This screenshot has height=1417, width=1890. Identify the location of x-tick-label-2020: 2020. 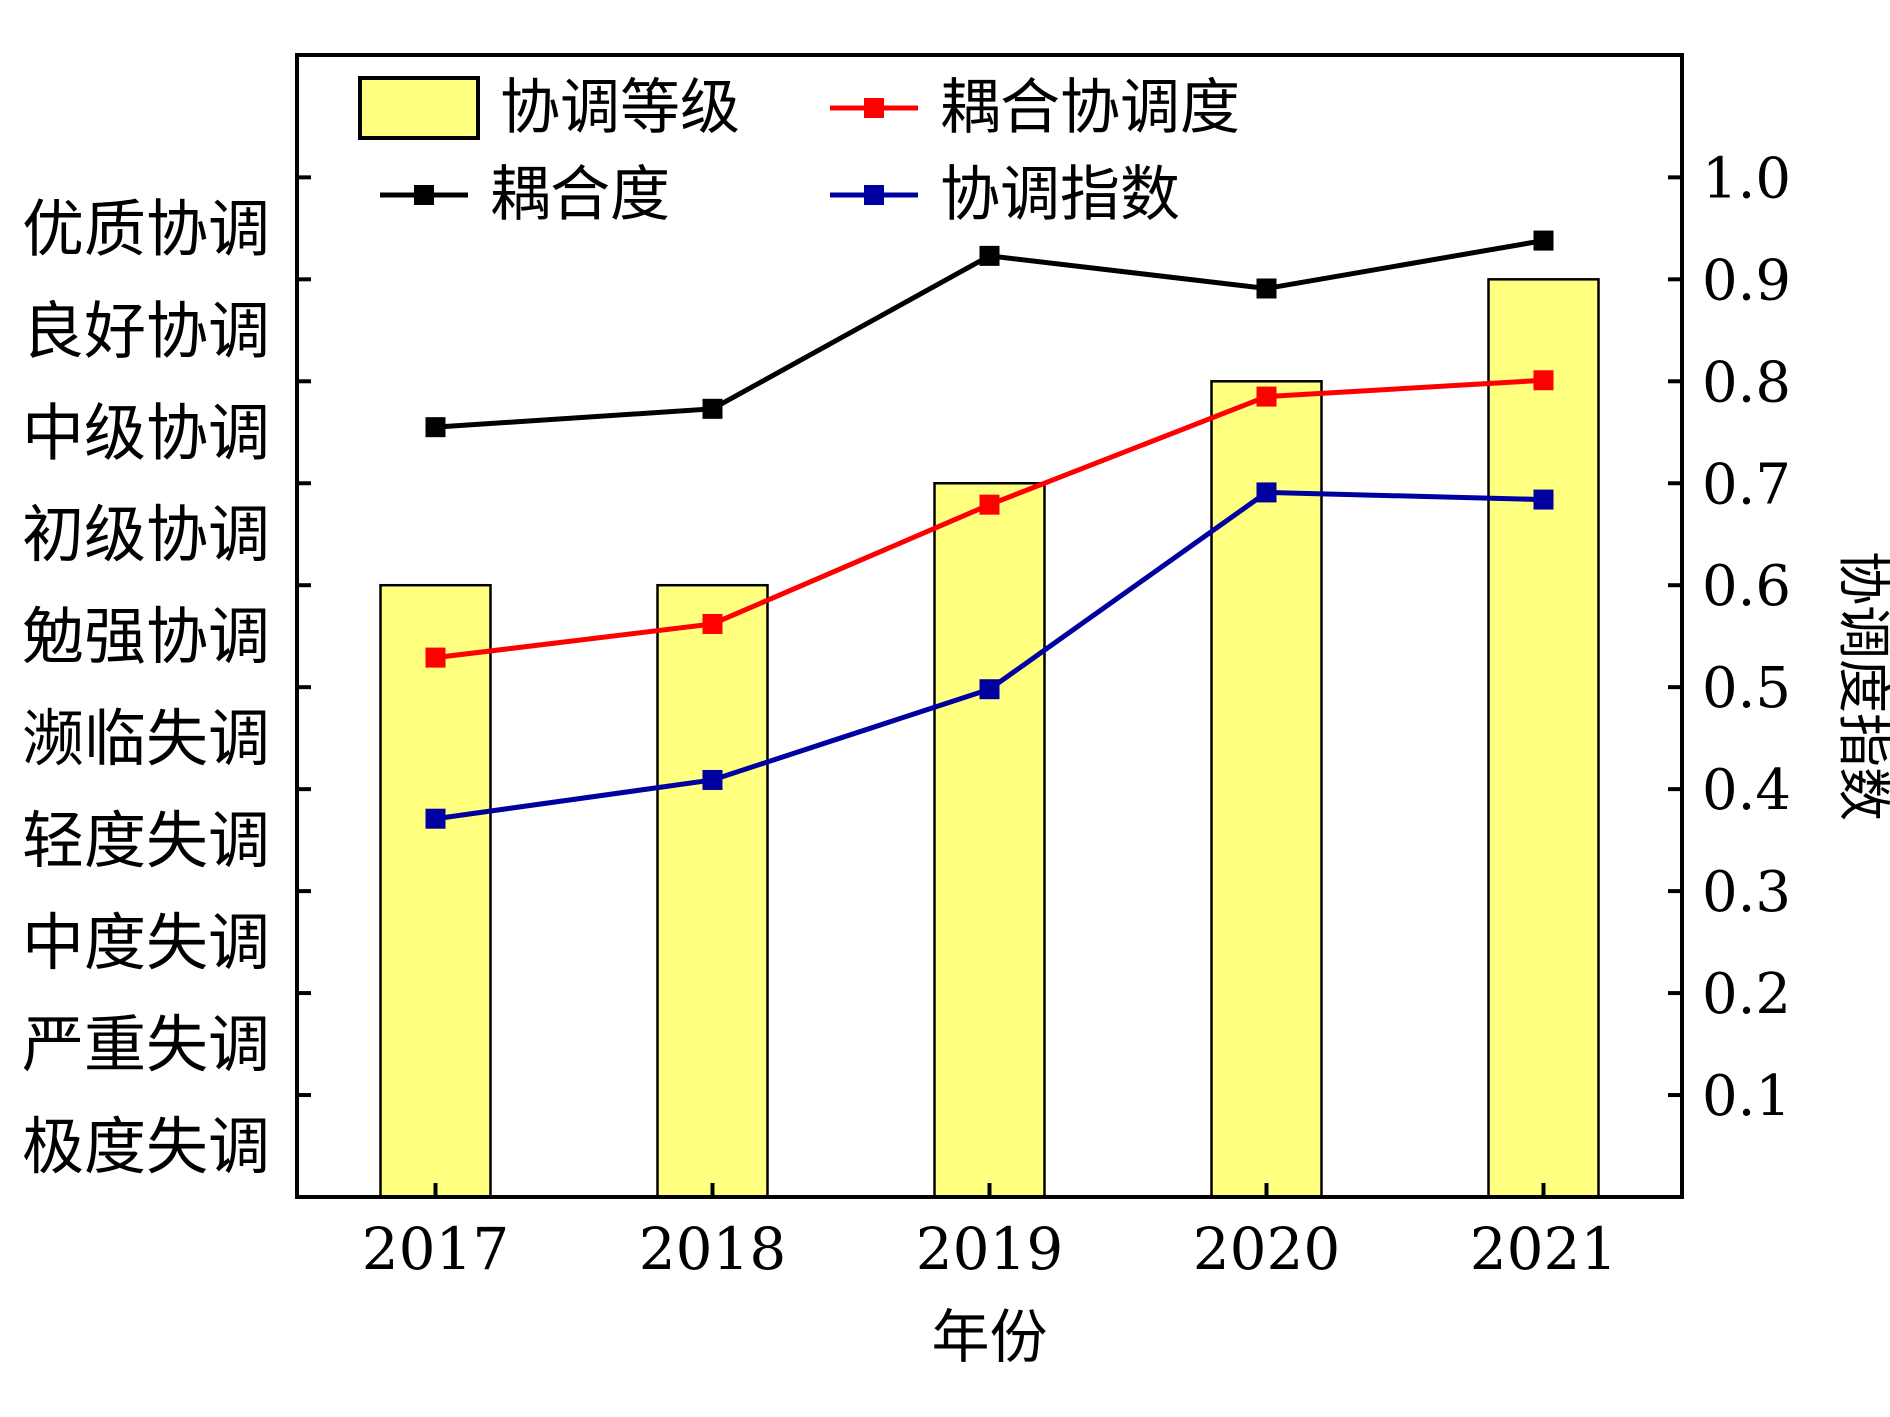
(1267, 1249).